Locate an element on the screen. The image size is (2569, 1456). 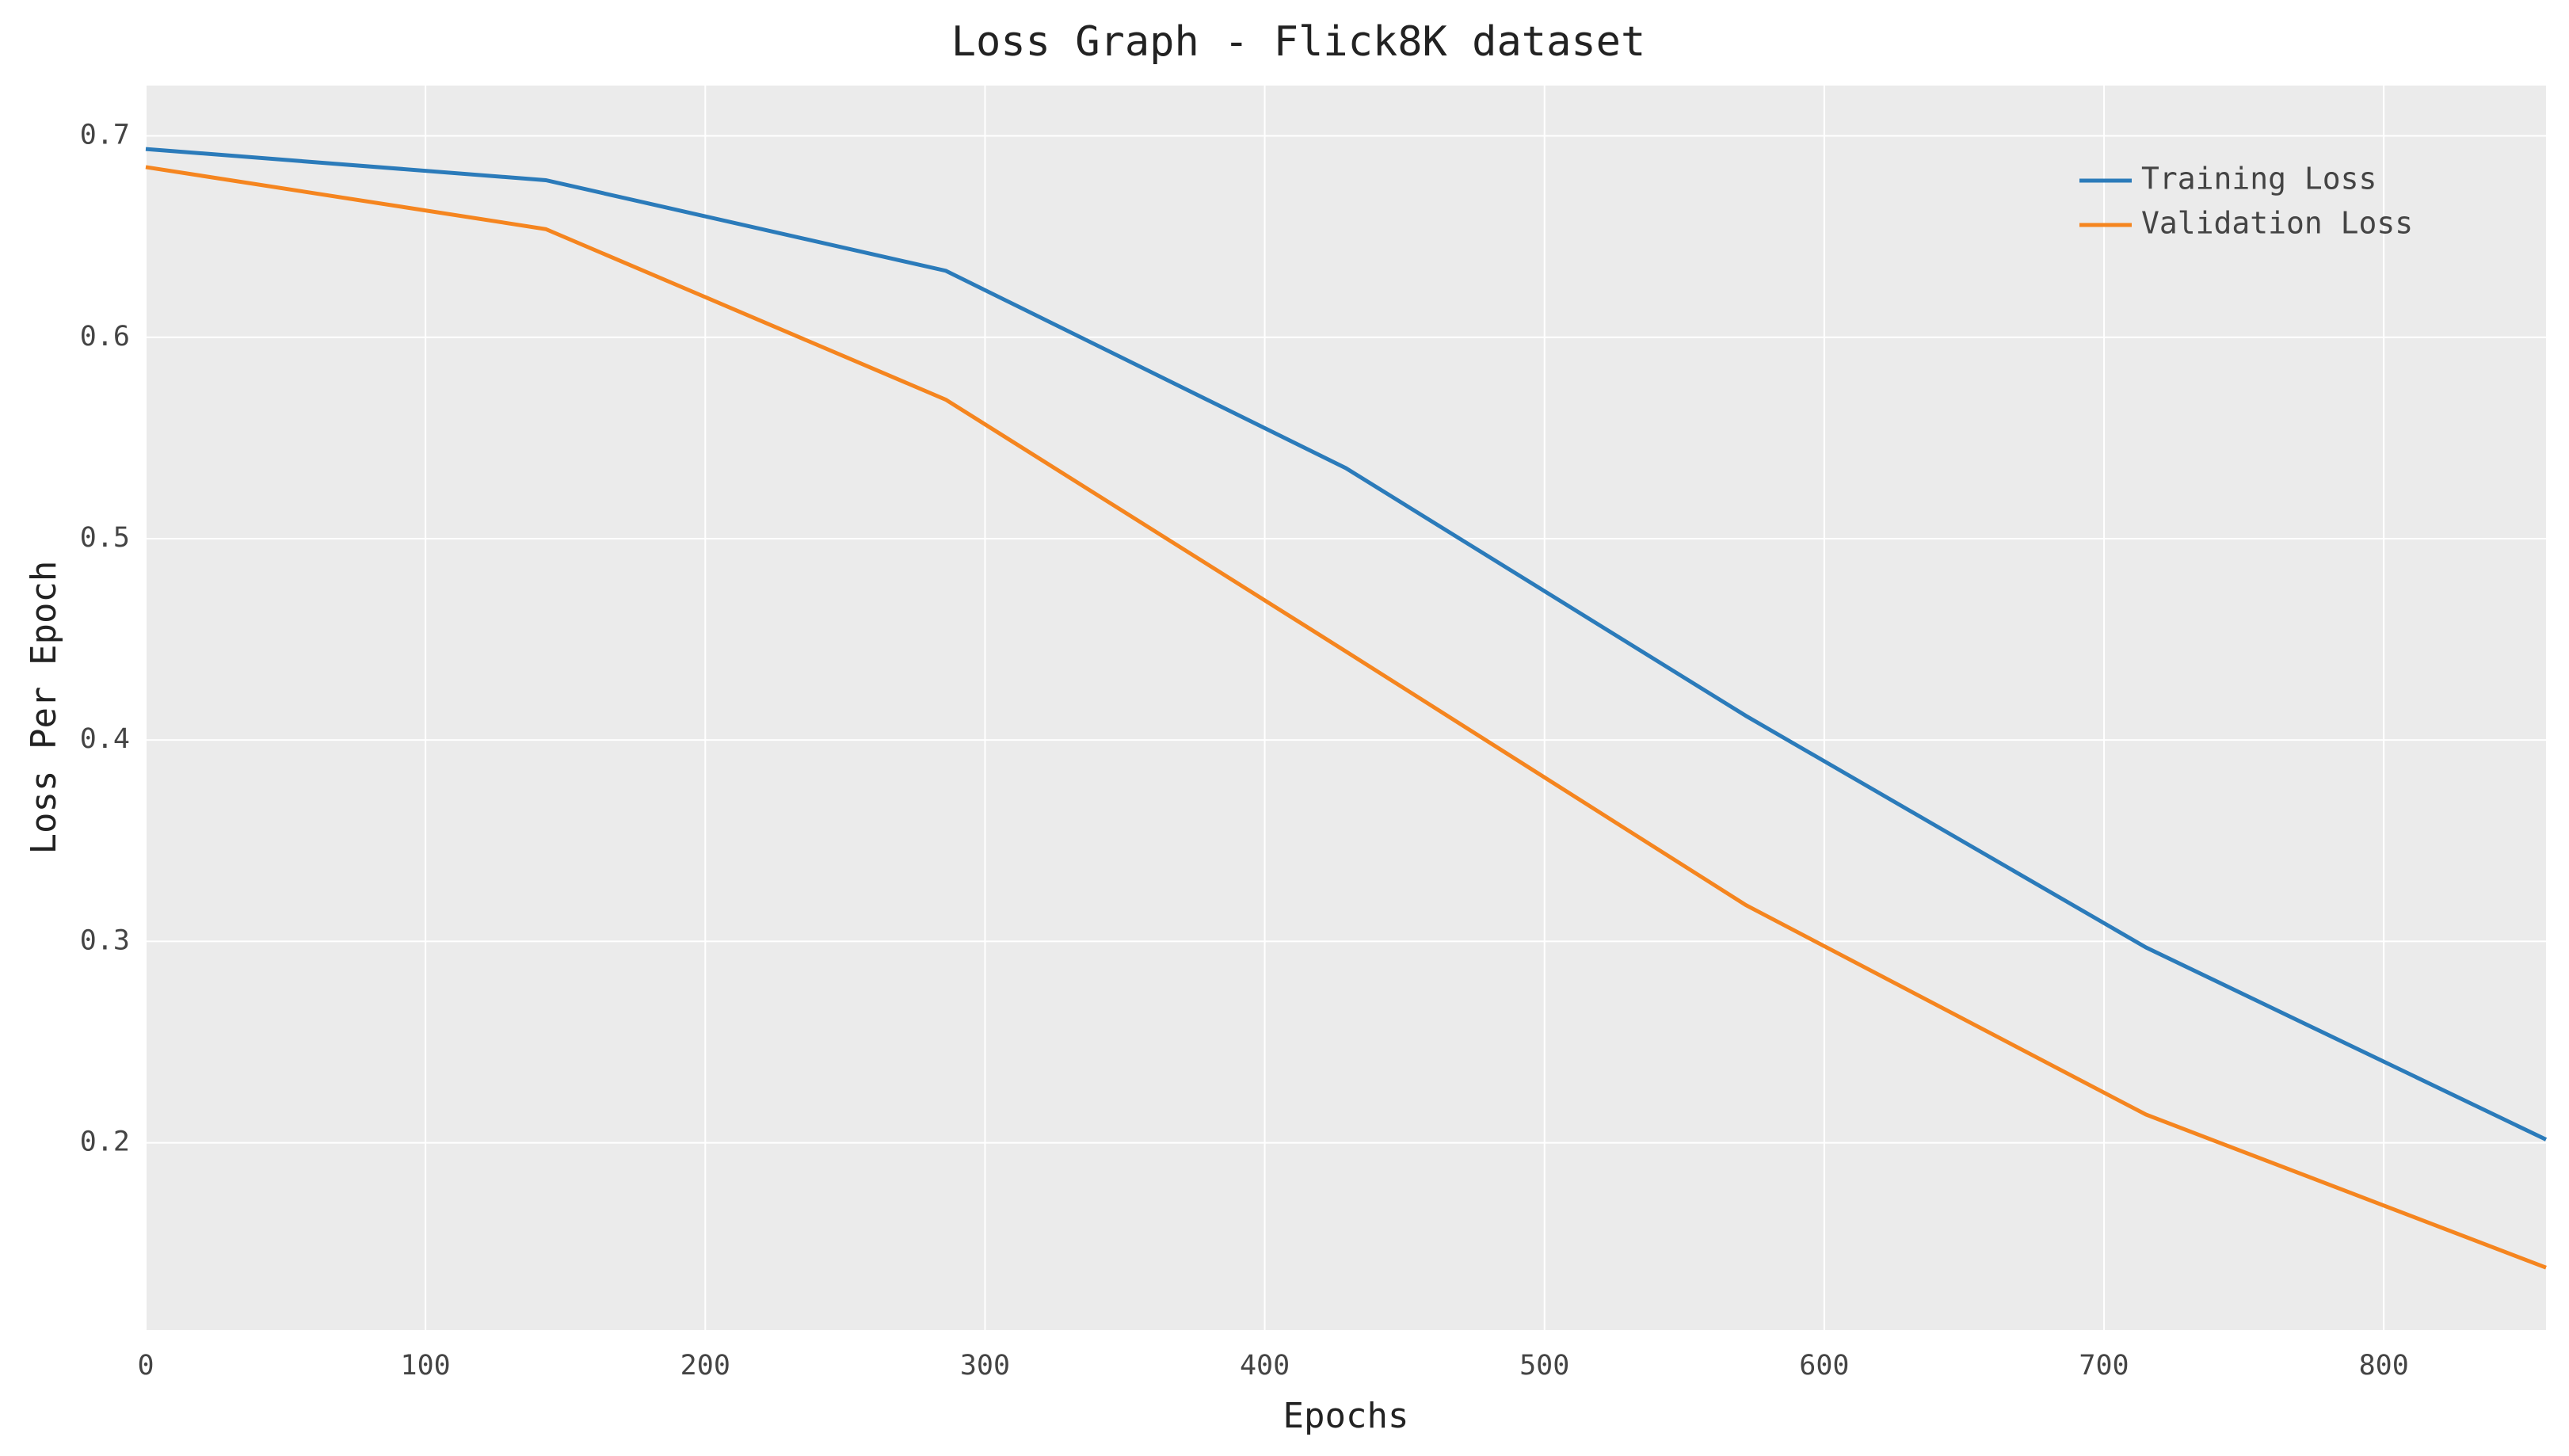
x-tick-label: 700 is located at coordinates (2104, 1366).